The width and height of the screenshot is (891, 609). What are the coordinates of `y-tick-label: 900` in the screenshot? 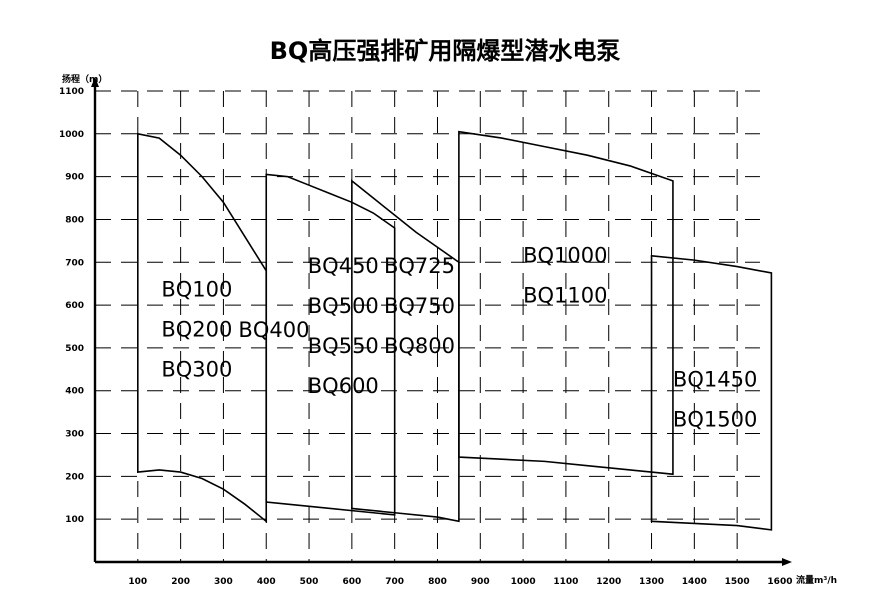 It's located at (74, 178).